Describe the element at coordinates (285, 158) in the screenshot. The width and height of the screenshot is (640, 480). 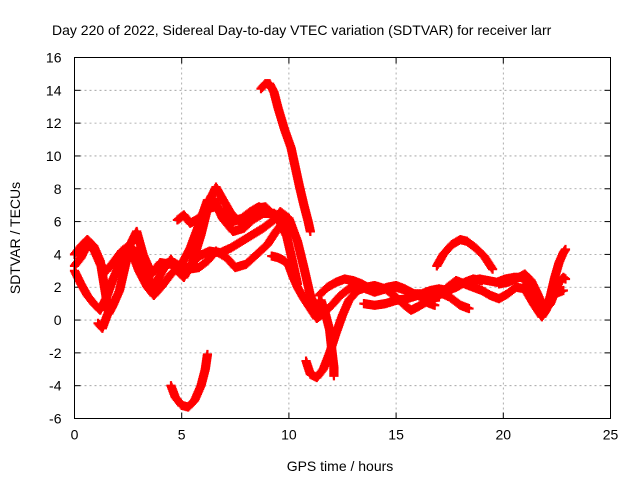
I see `series-arc-g` at that location.